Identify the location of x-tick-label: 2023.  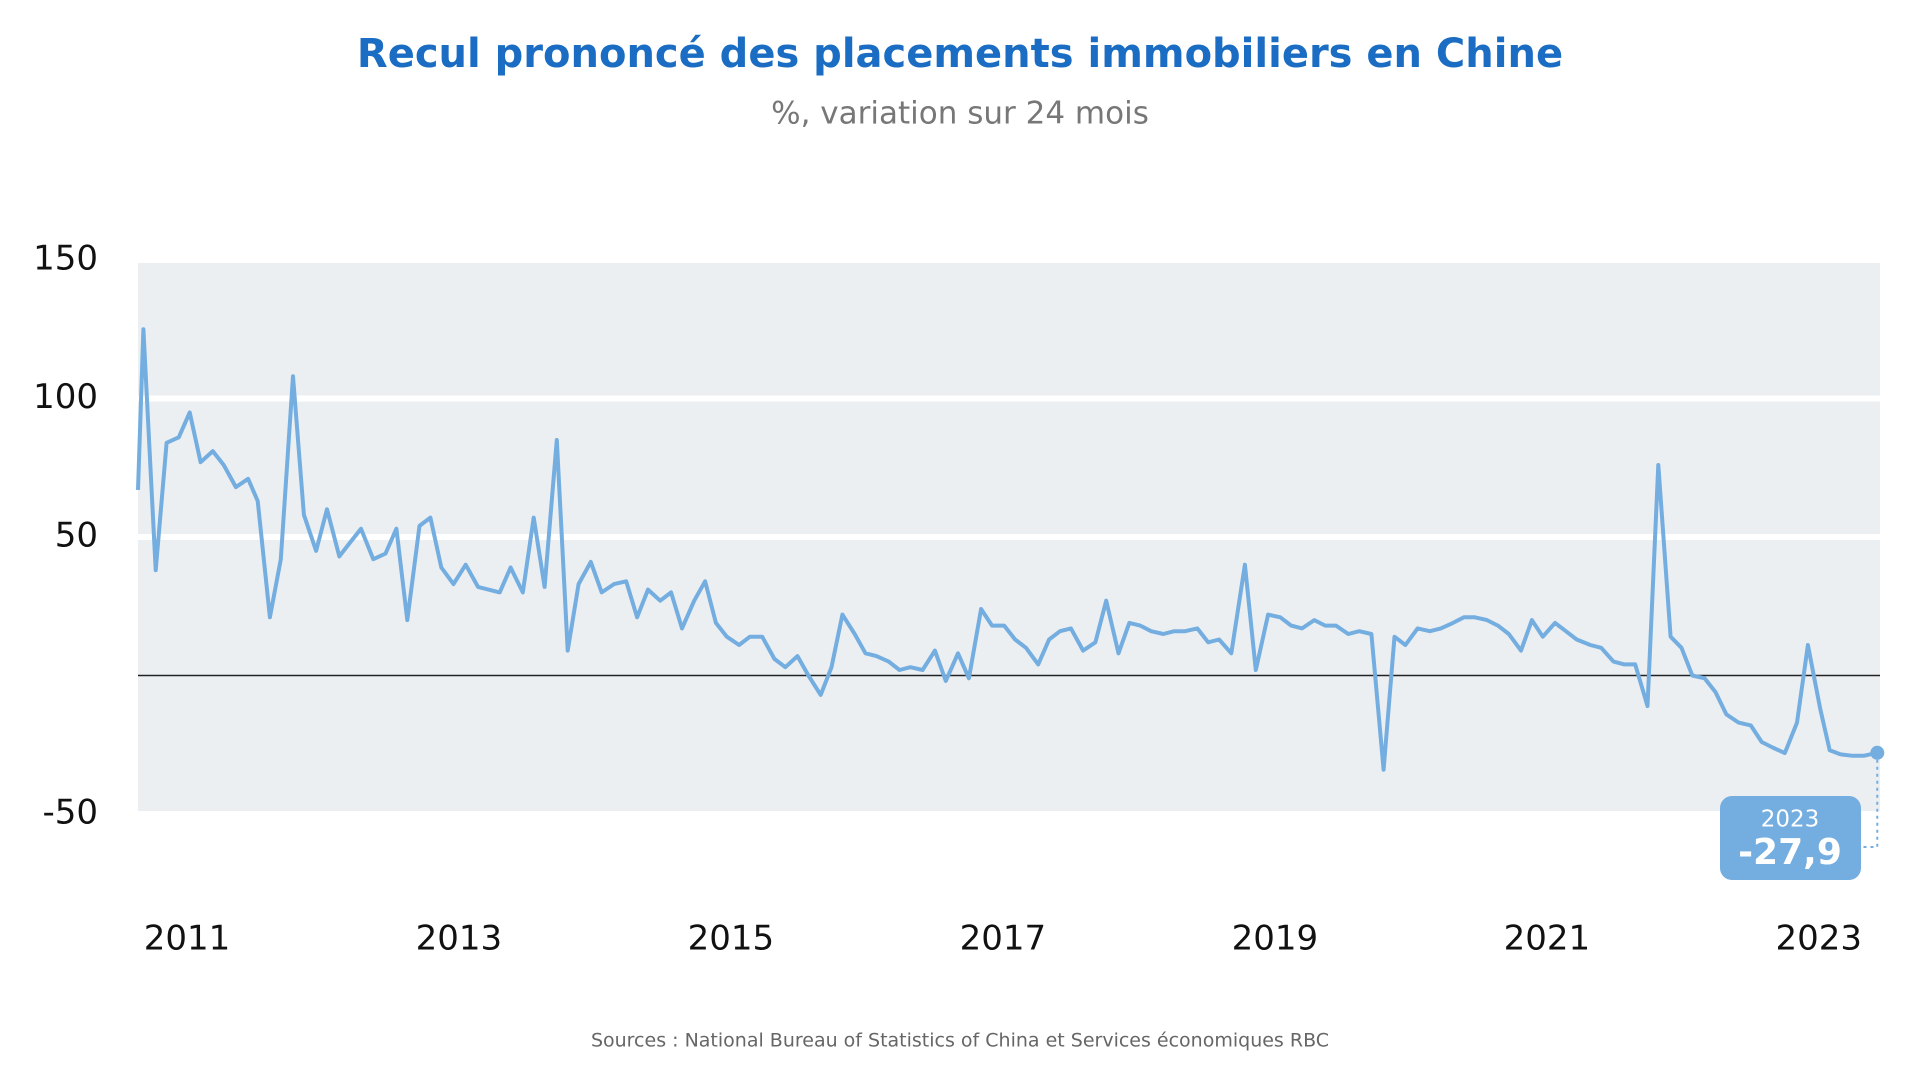
(1819, 939).